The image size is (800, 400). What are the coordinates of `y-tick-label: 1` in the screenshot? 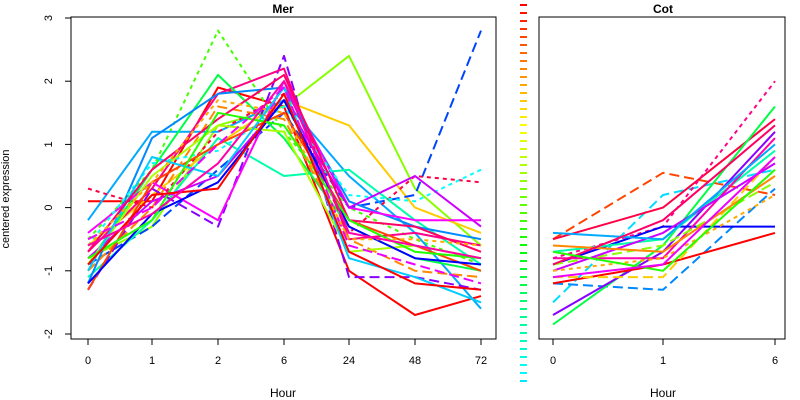 It's located at (49, 144).